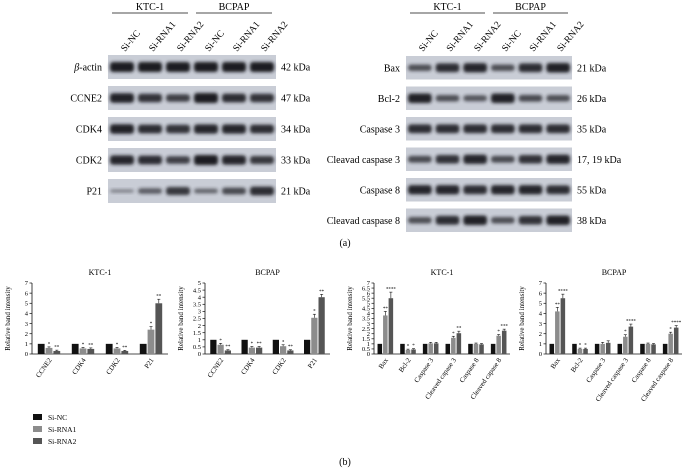 This screenshot has height=469, width=690. What do you see at coordinates (350, 318) in the screenshot?
I see `y-axis-label: Relative band intensity` at bounding box center [350, 318].